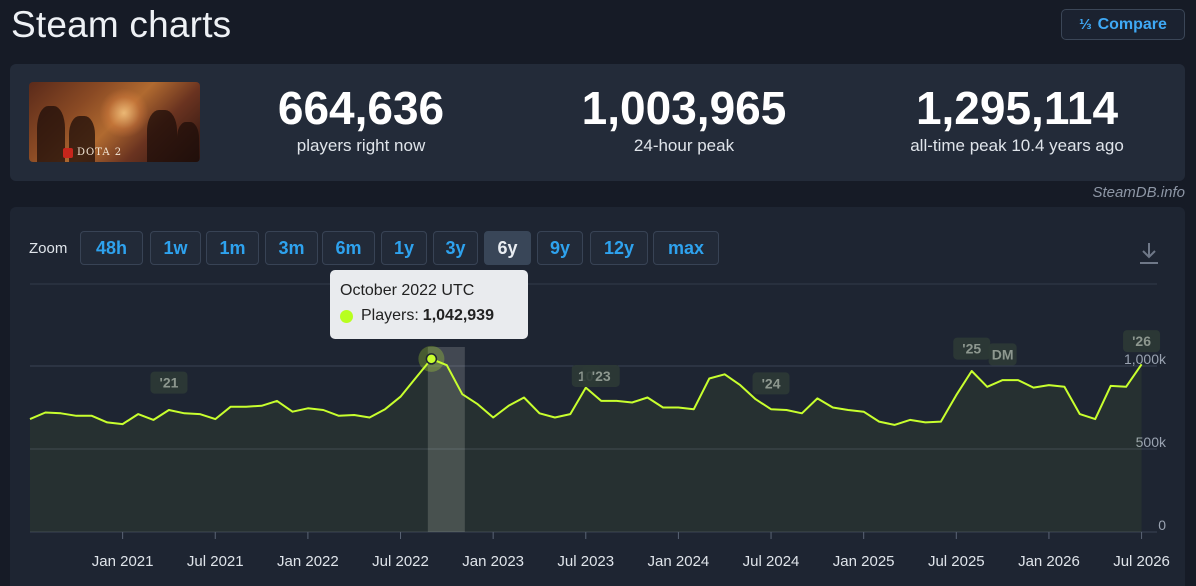 The image size is (1196, 586). I want to click on game-logo-text: DOTA 2, so click(100, 152).